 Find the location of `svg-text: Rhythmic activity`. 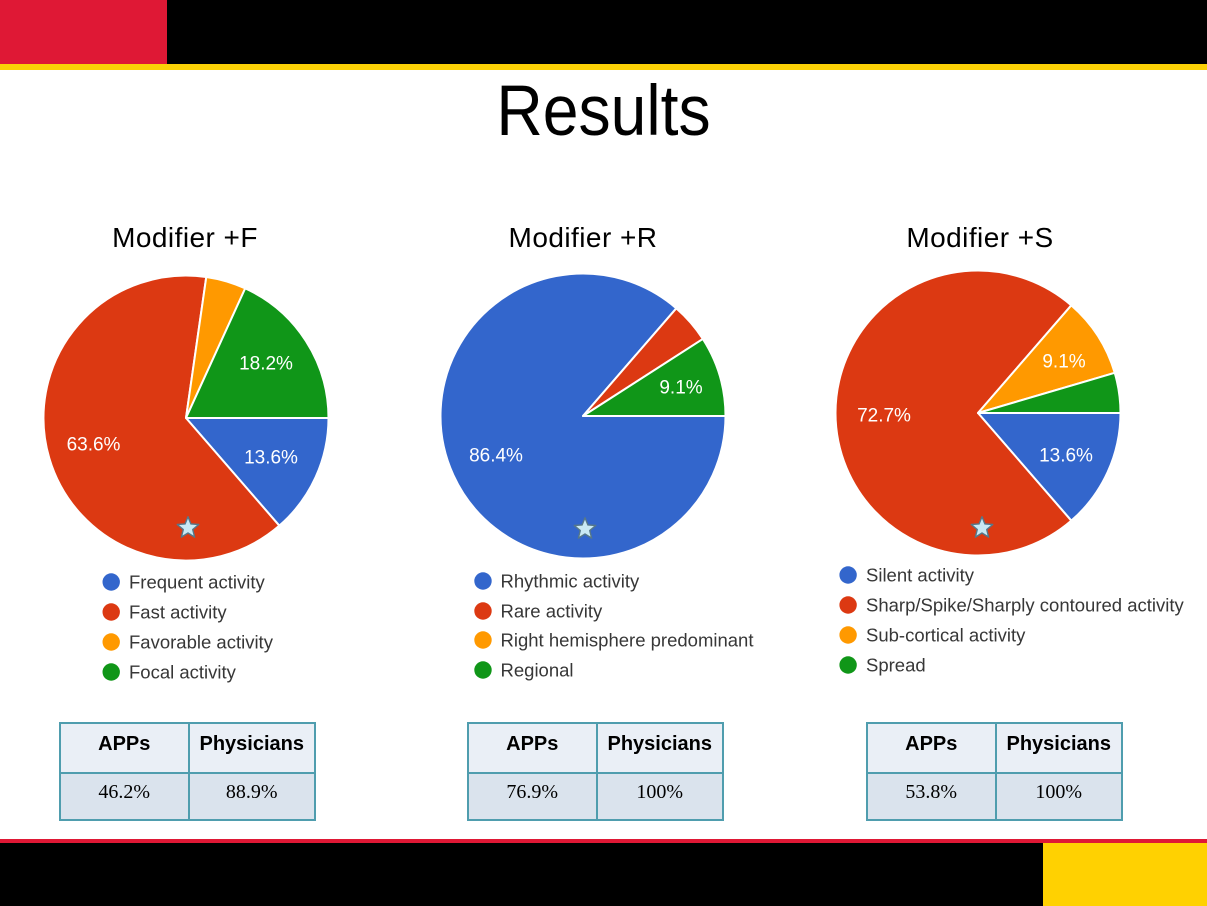

svg-text: Rhythmic activity is located at coordinates (571, 581).